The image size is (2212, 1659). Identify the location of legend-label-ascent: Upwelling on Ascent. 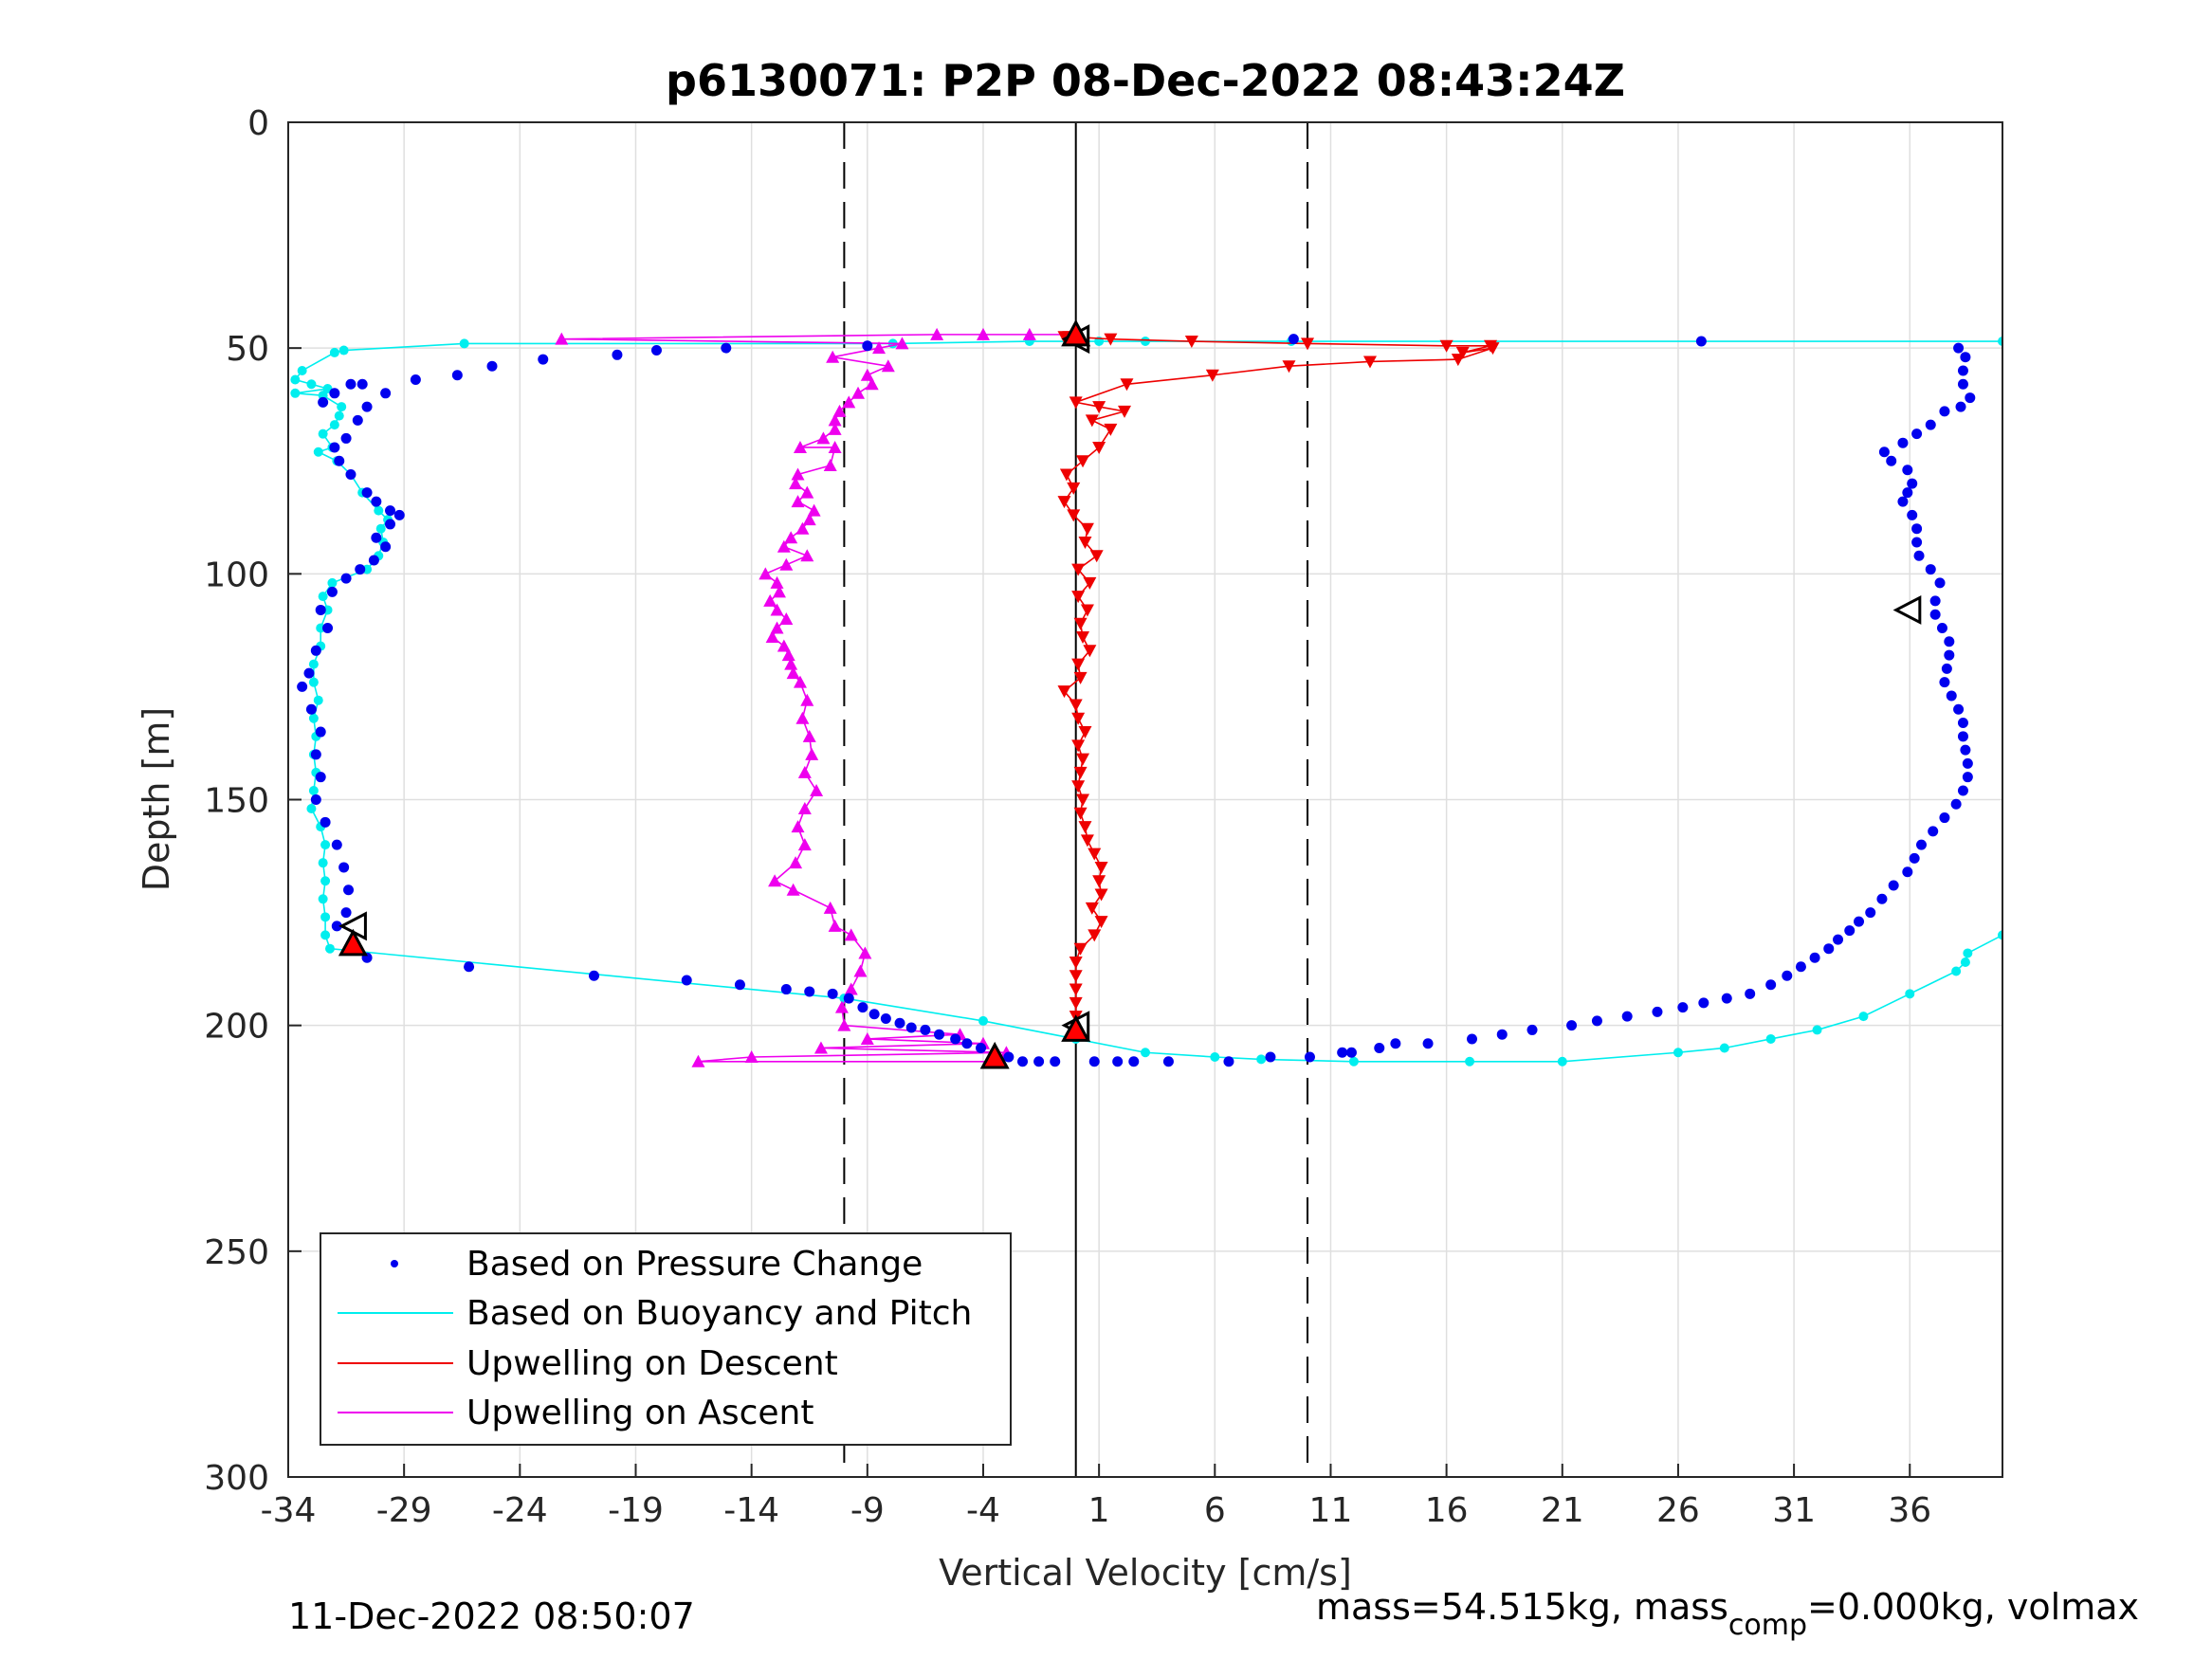
(640, 1413).